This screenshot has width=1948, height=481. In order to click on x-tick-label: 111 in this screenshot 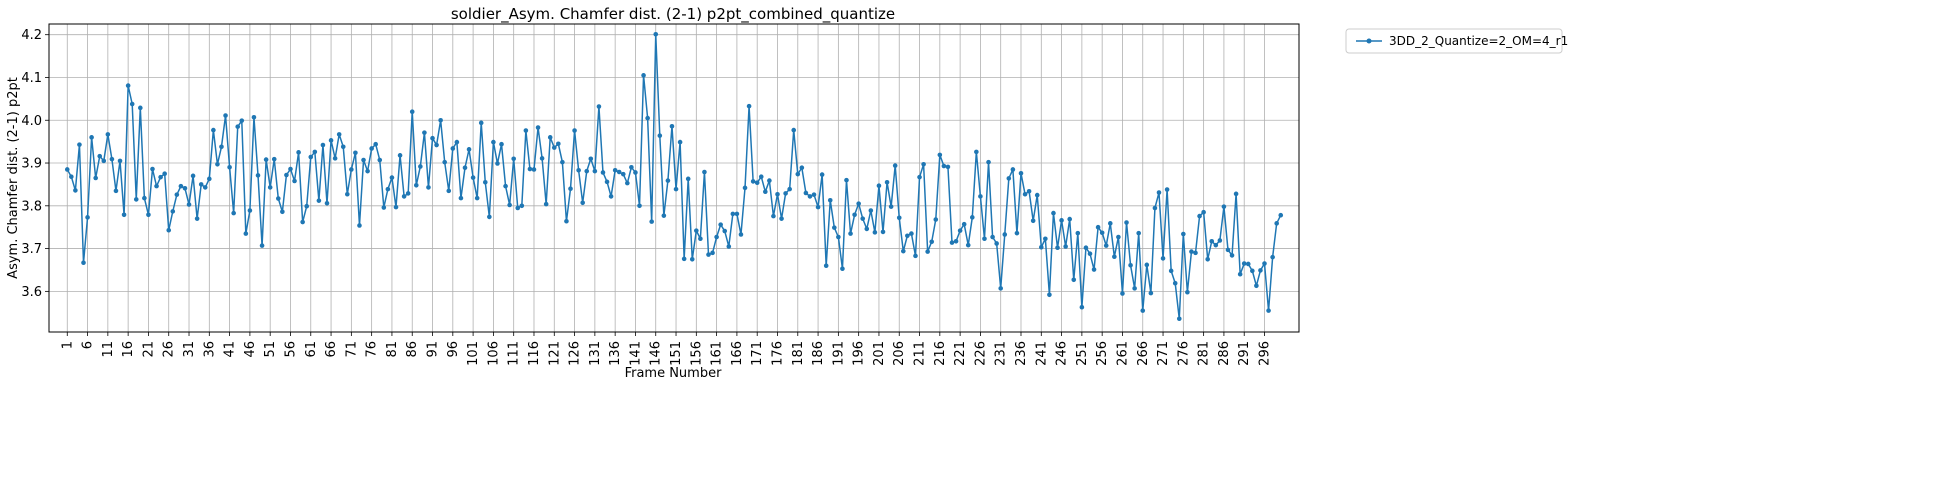, I will do `click(514, 353)`.